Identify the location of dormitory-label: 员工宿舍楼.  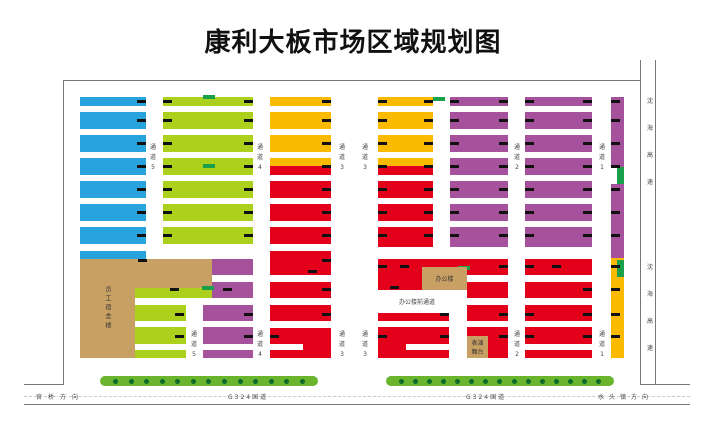
(107, 308).